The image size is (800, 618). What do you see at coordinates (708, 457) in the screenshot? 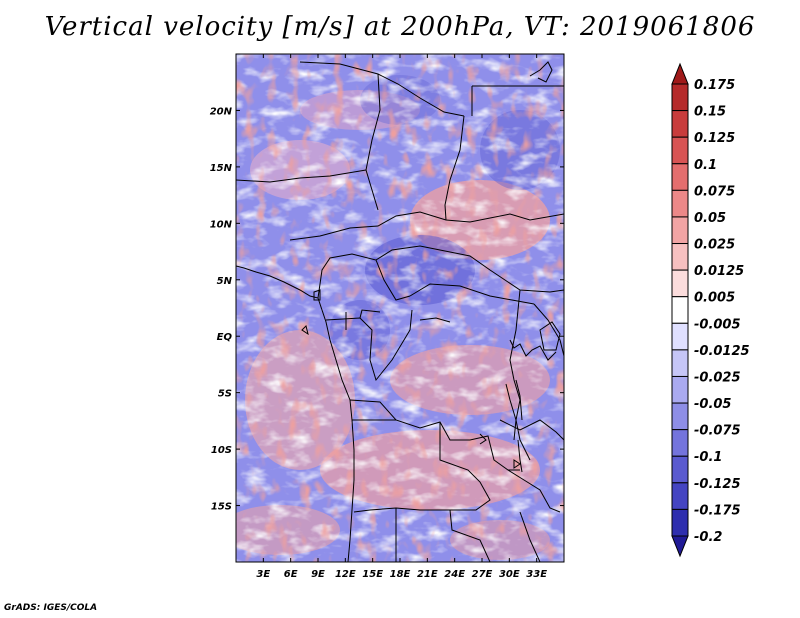
I see `colorbar-label: -0.1` at bounding box center [708, 457].